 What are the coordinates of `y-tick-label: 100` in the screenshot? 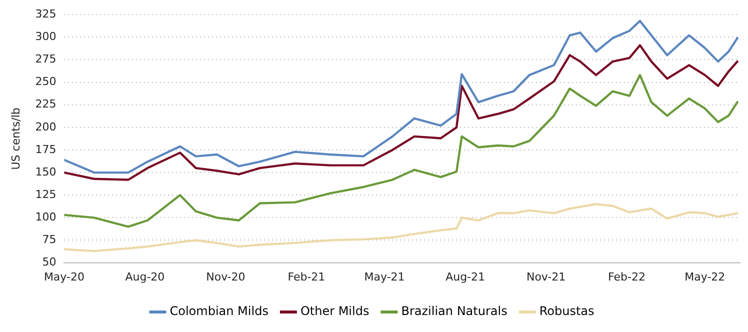 It's located at (45, 217).